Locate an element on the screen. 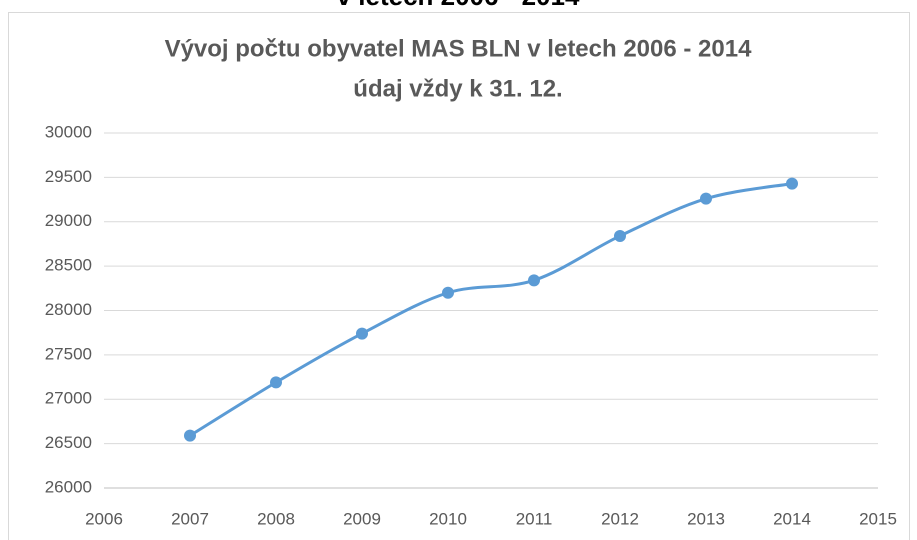 The width and height of the screenshot is (917, 540). x-tick-label: 2013 is located at coordinates (706, 518).